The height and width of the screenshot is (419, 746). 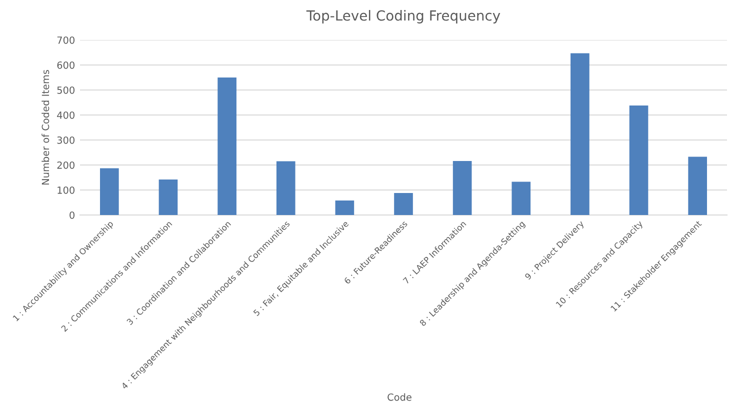 What do you see at coordinates (400, 397) in the screenshot?
I see `x-axis-title: Code` at bounding box center [400, 397].